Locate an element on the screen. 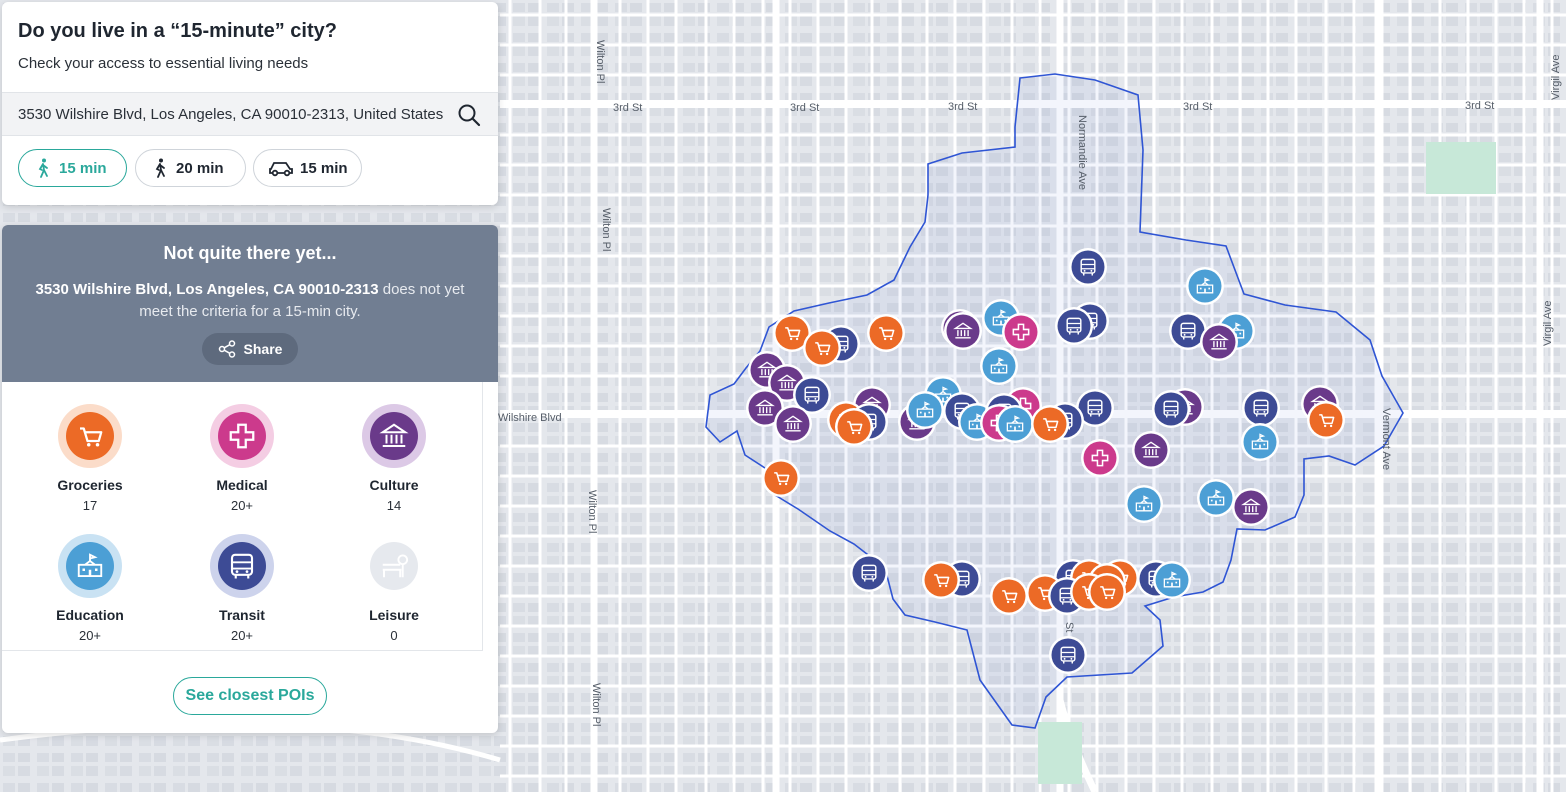 The image size is (1566, 792). mode-label: 20 min is located at coordinates (200, 168).